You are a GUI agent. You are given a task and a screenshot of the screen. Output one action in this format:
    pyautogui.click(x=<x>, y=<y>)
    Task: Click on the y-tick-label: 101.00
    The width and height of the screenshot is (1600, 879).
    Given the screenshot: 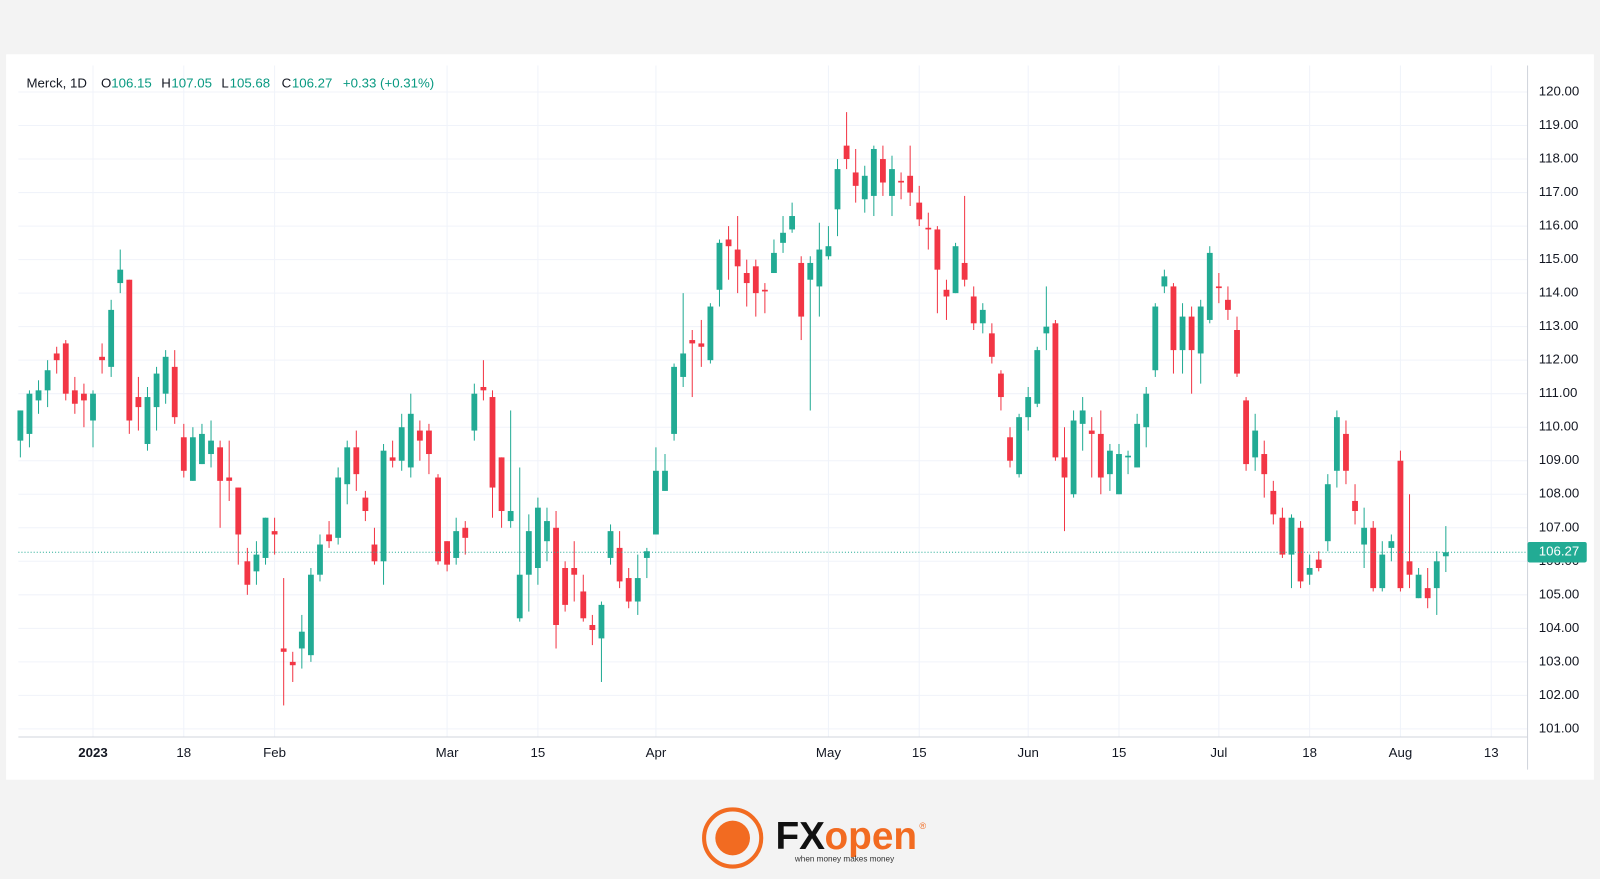 What is the action you would take?
    pyautogui.click(x=1559, y=727)
    